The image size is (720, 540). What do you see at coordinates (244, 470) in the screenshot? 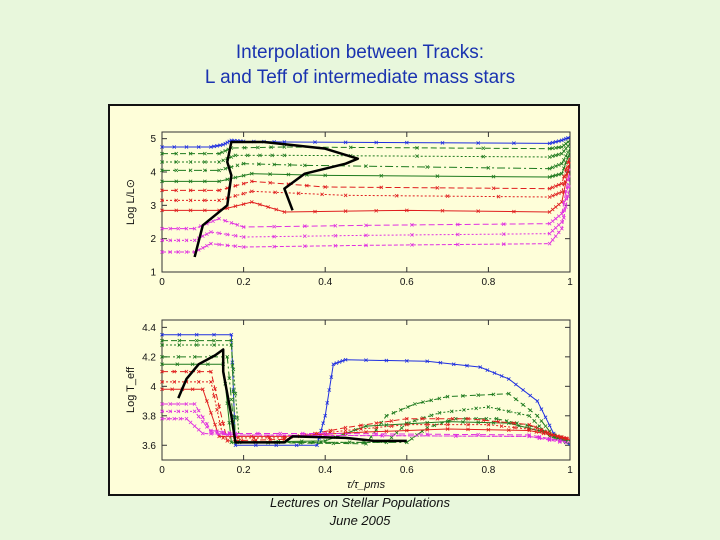
I see `x-tick-label: 0.2` at bounding box center [244, 470].